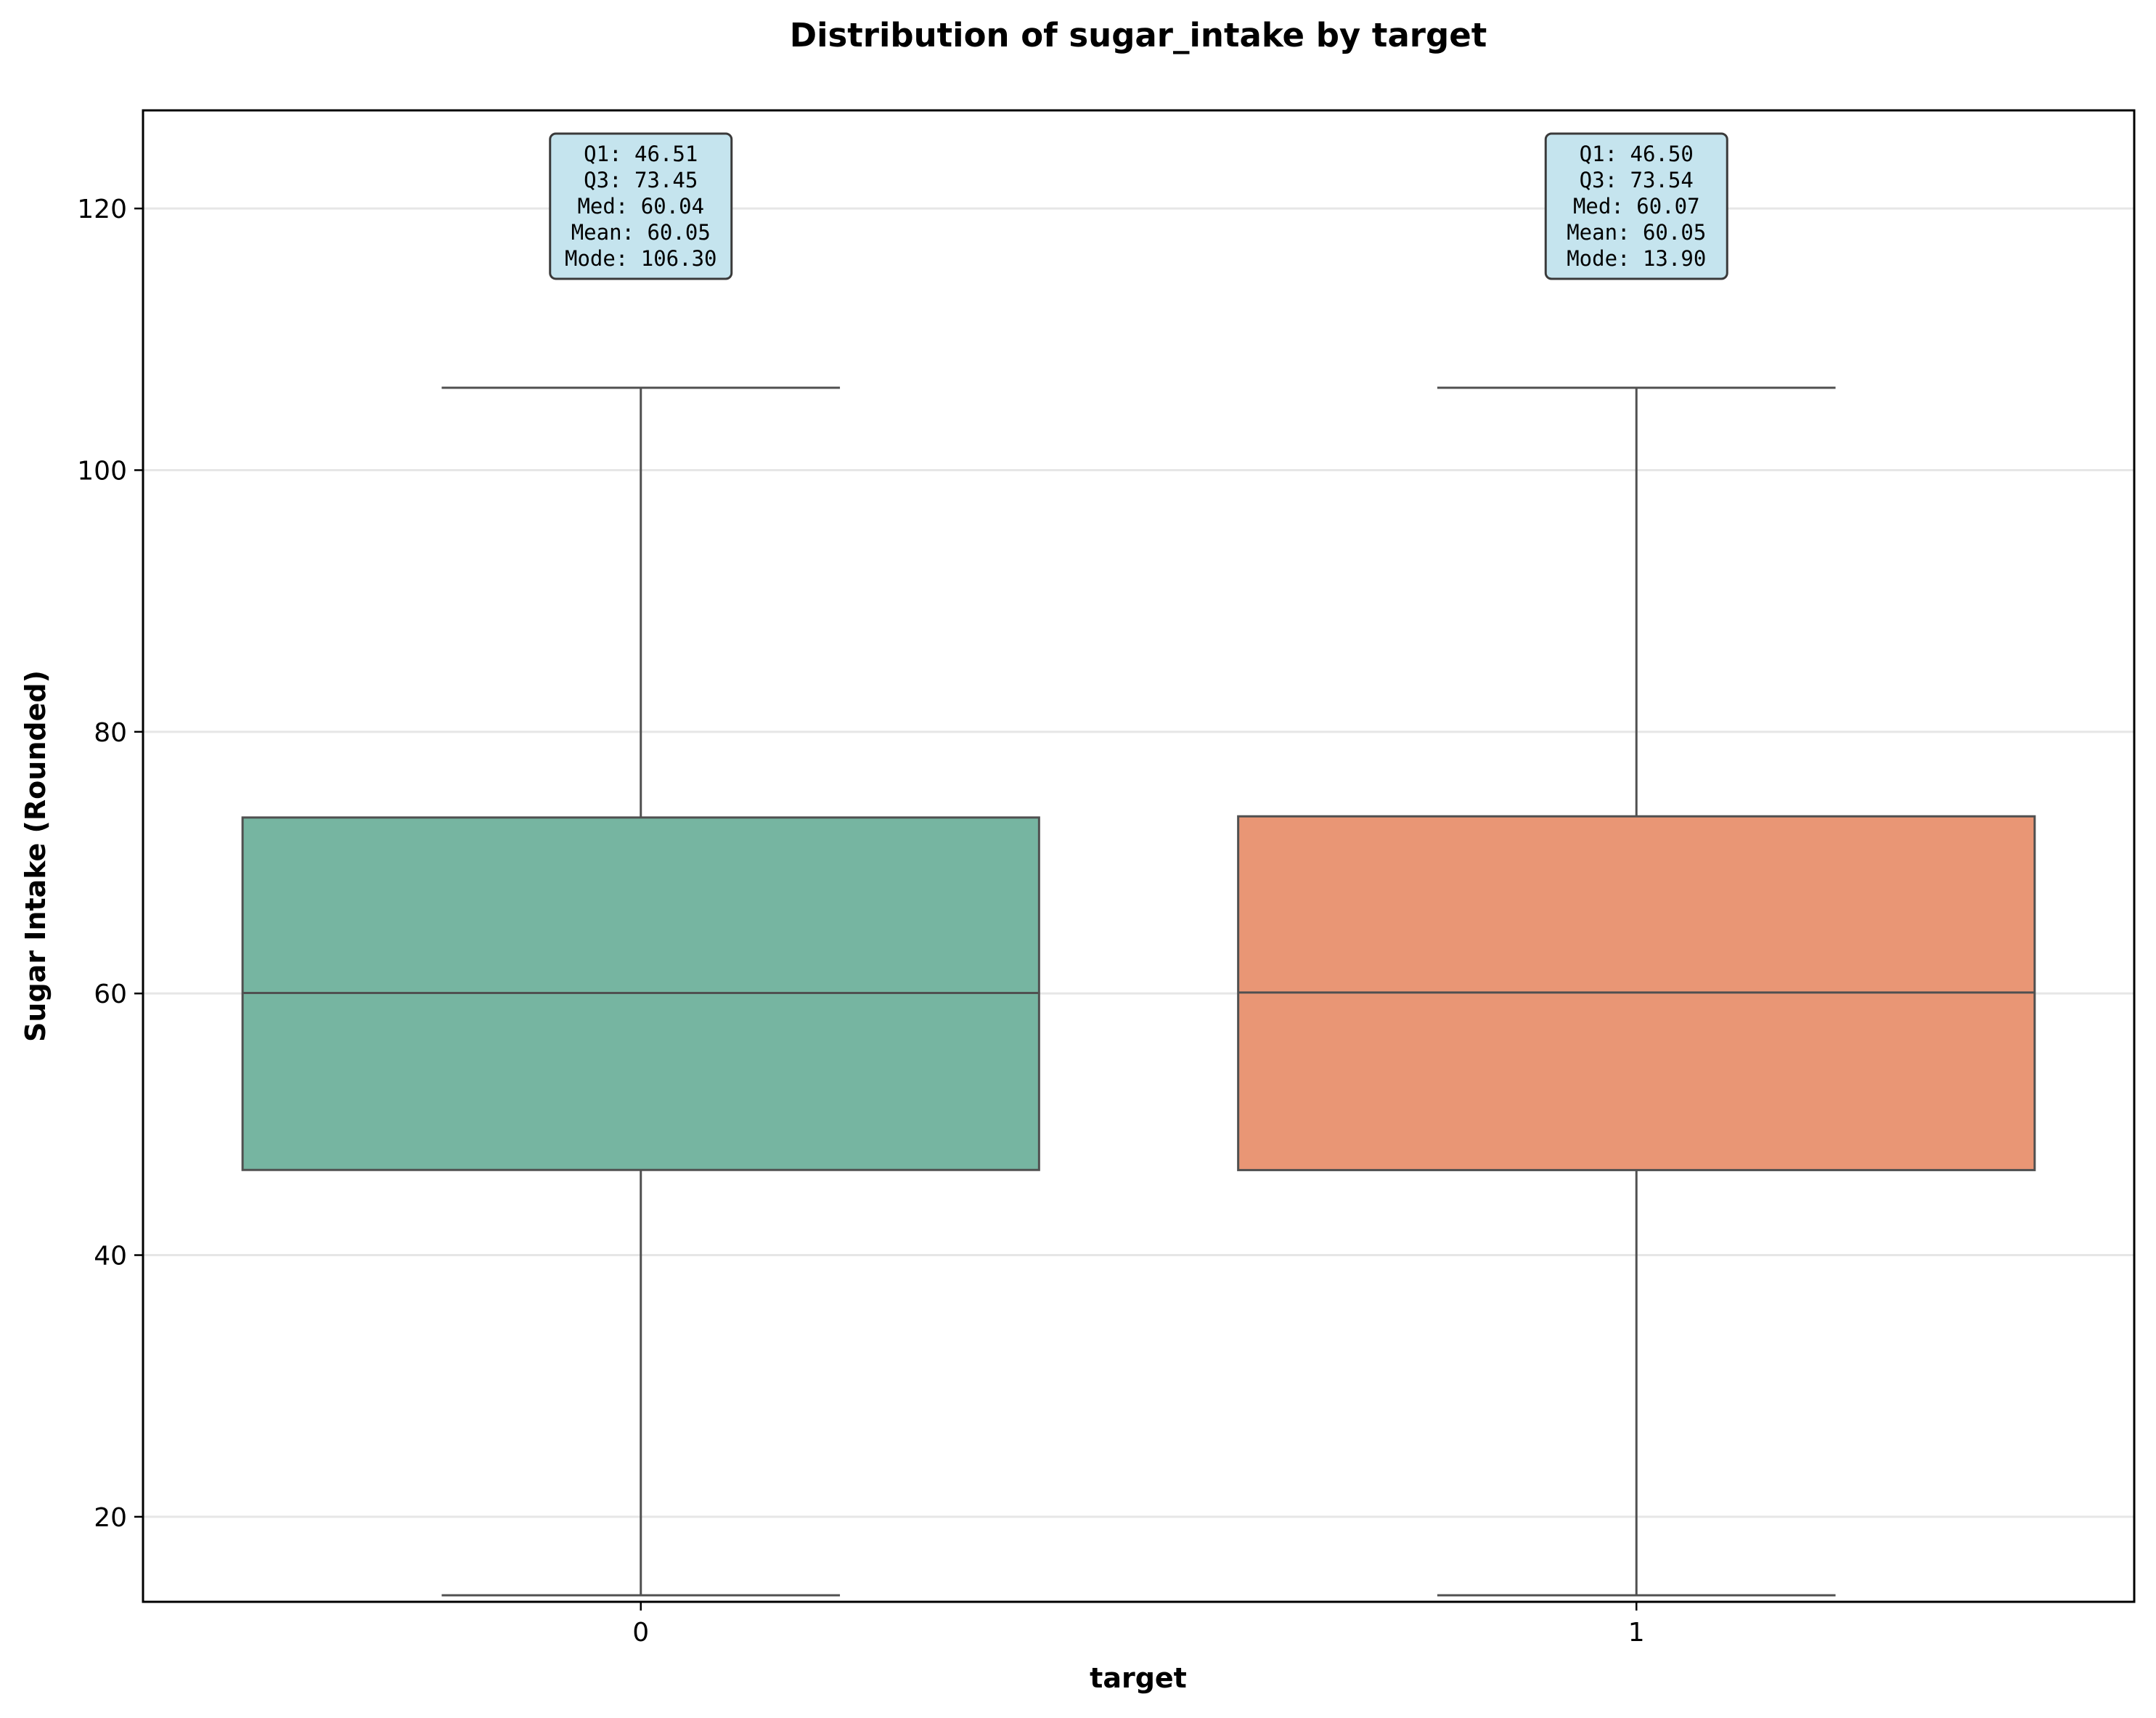  I want to click on y-tick-label: 120, so click(102, 209).